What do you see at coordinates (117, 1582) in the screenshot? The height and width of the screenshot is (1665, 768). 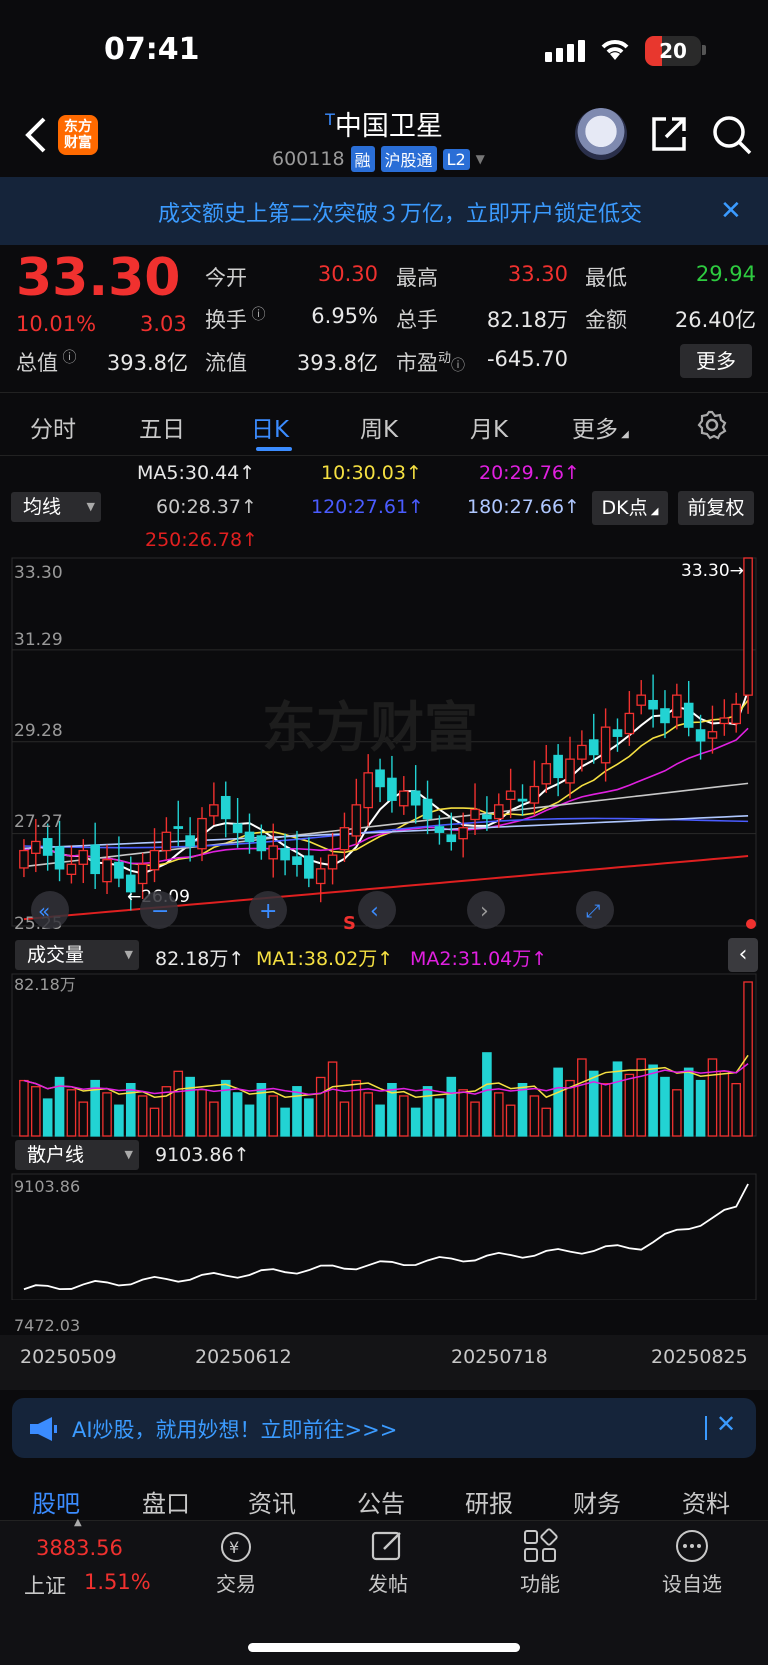 I see `index-percent: 1.51%` at bounding box center [117, 1582].